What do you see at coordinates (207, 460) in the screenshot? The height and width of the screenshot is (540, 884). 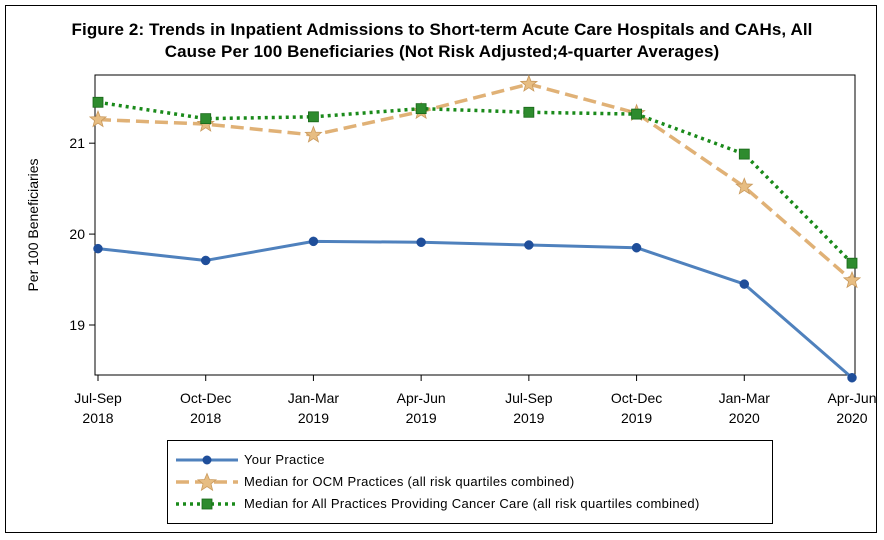 I see `legend-swatch-your-practice` at bounding box center [207, 460].